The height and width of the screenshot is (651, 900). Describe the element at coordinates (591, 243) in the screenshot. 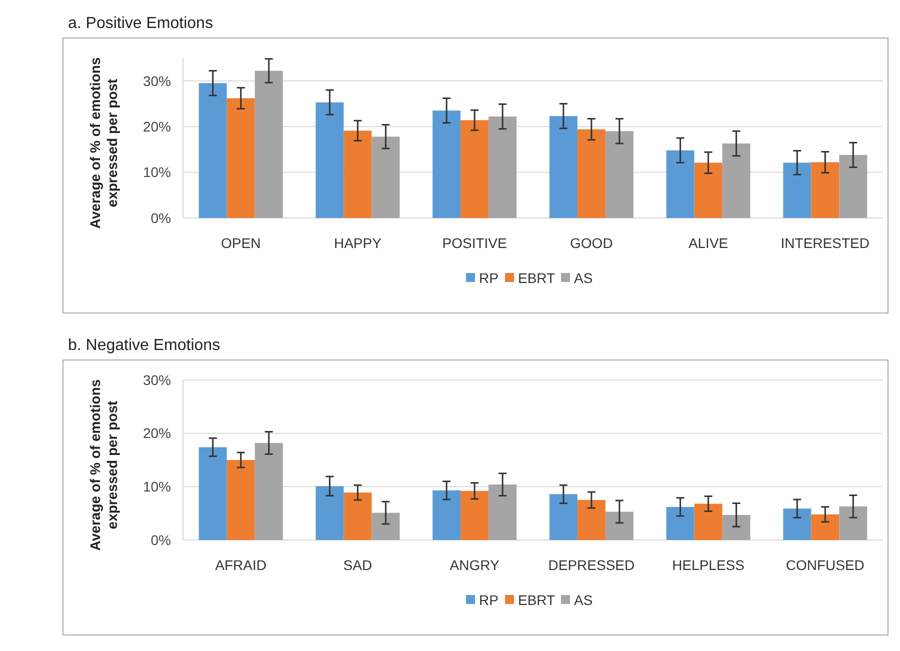

I see `x-tick-label: GOOD` at that location.